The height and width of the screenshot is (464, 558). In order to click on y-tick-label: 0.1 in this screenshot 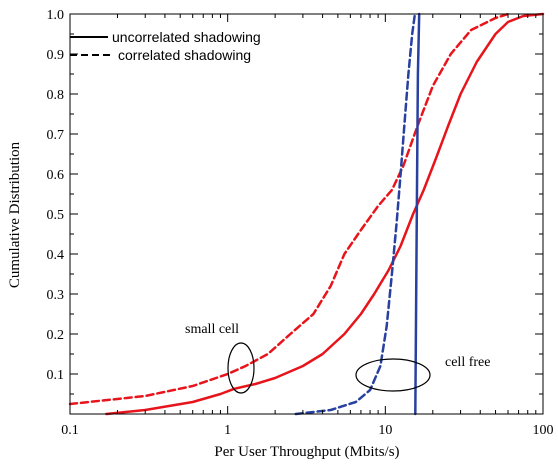, I will do `click(56, 375)`.